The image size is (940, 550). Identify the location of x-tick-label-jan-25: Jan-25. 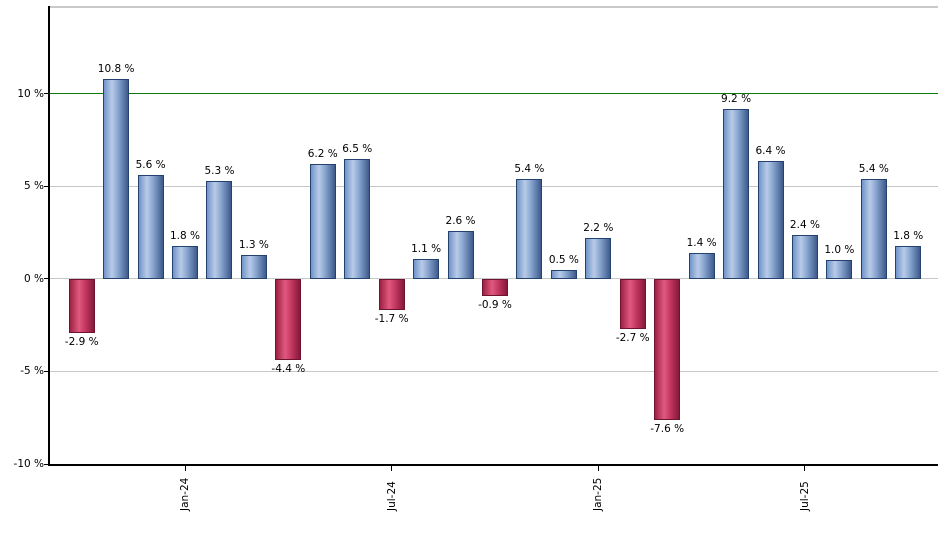
(598, 494).